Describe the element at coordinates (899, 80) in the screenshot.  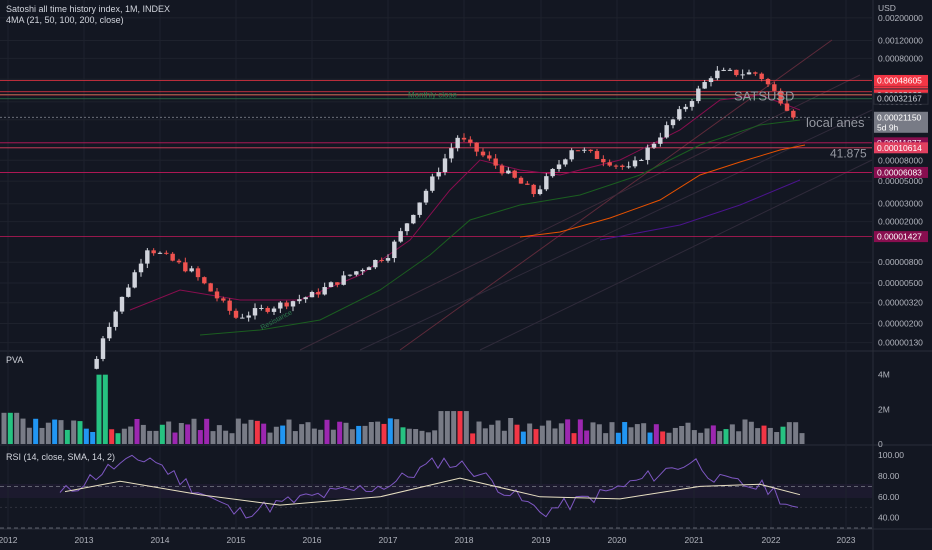
I see `price-badge-text: 0.00048605` at that location.